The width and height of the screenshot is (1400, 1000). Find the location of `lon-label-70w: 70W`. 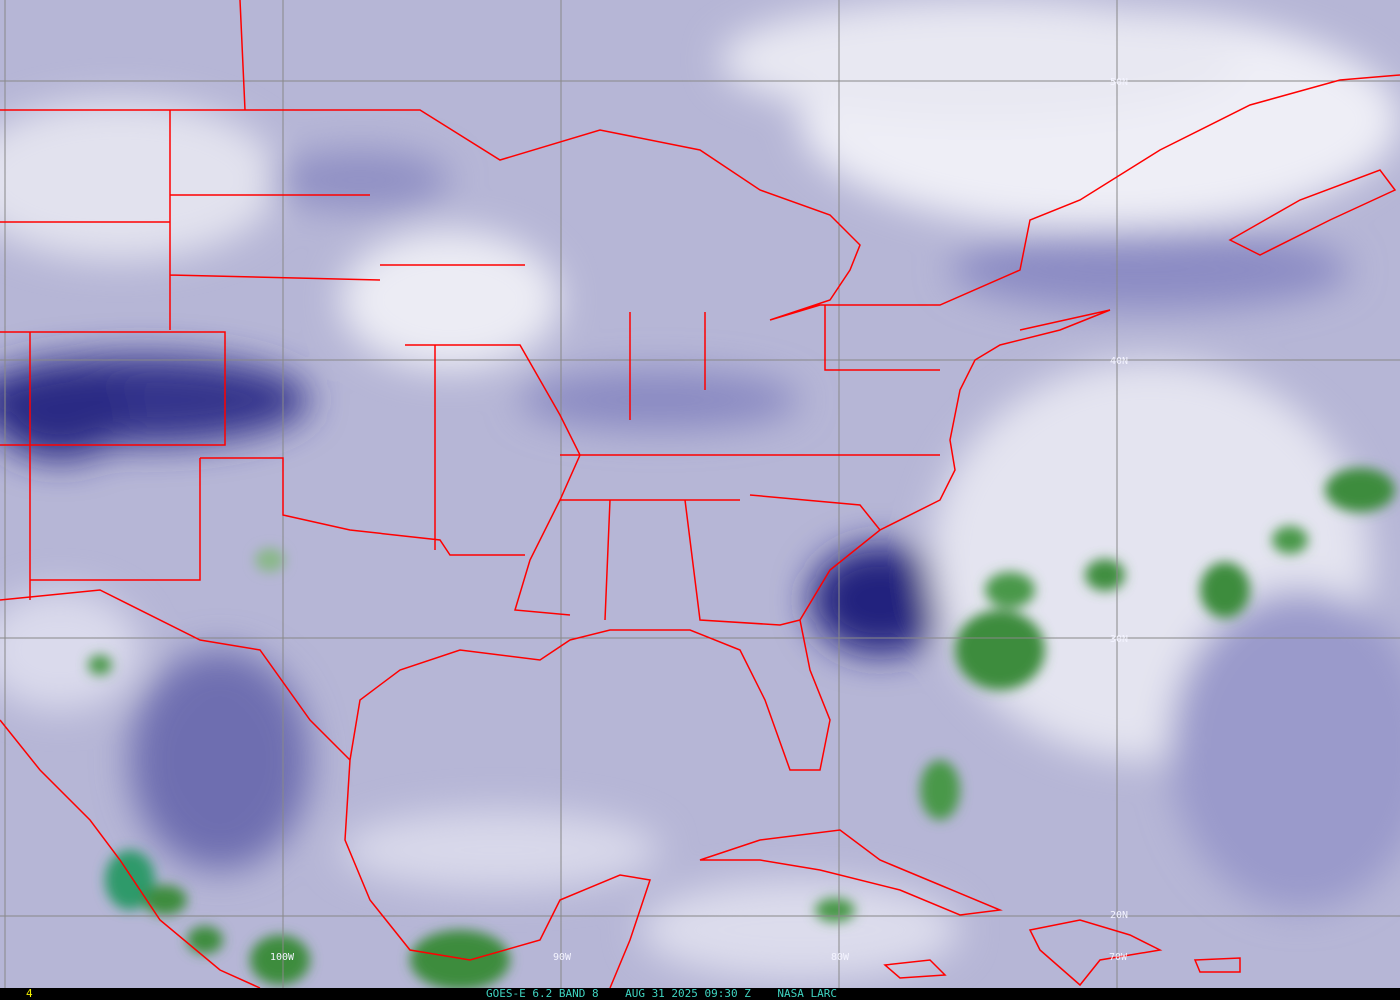

lon-label-70w: 70W is located at coordinates (1118, 957).